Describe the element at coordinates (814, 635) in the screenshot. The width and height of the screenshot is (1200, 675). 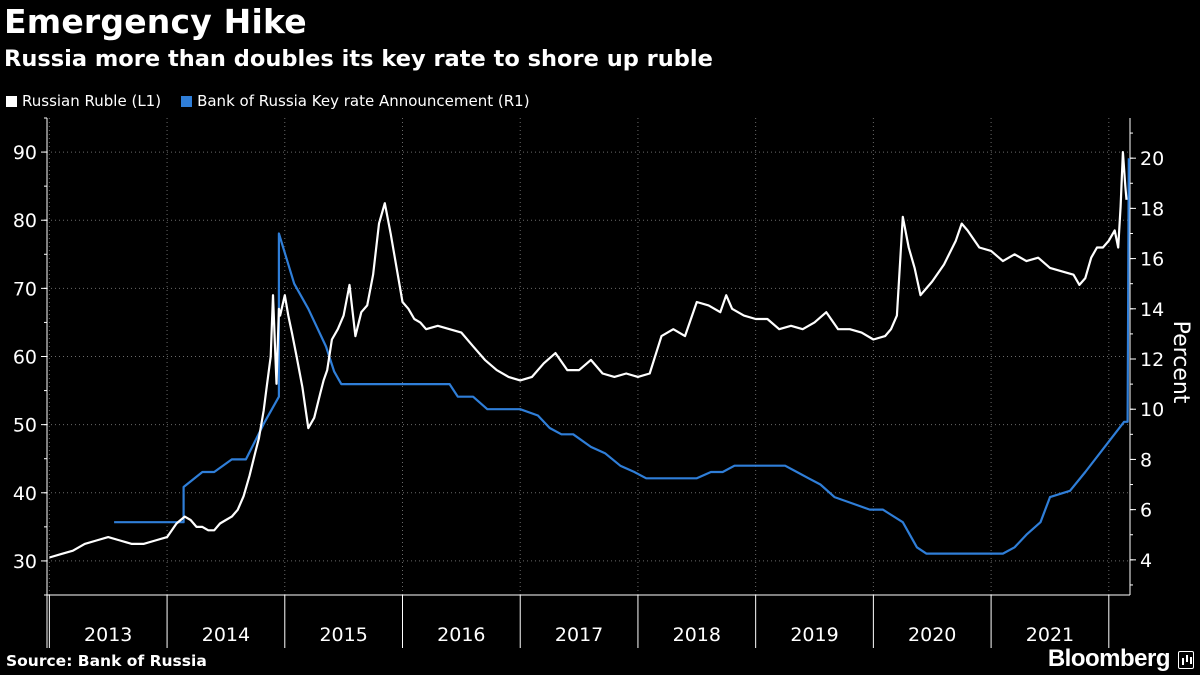
I see `x-tick-label: 2019` at that location.